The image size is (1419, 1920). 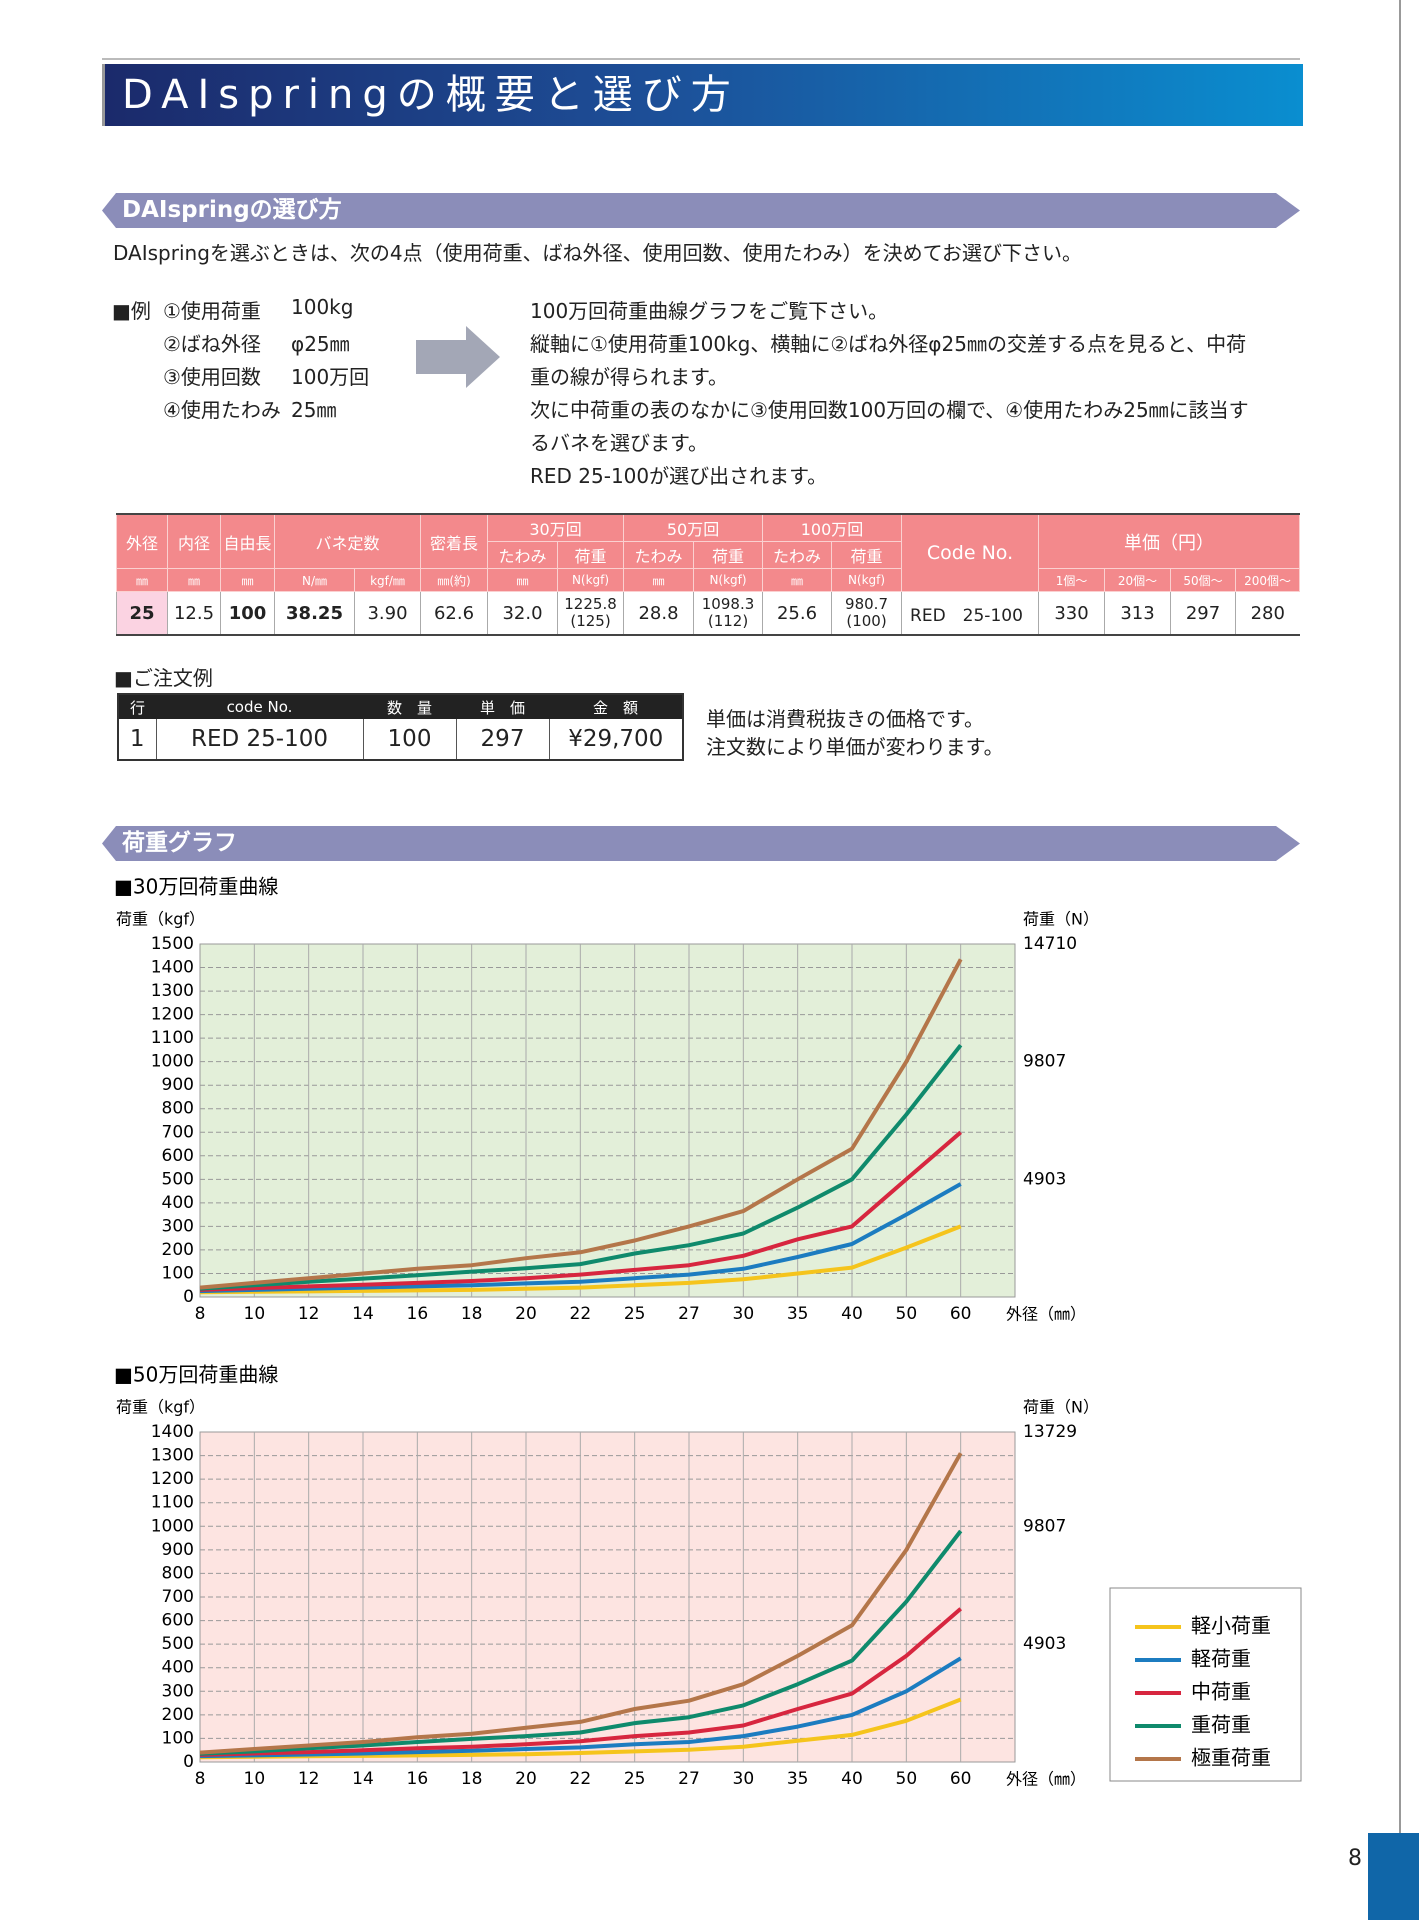 I want to click on header-cell: 単価（円）, so click(x=1169, y=541).